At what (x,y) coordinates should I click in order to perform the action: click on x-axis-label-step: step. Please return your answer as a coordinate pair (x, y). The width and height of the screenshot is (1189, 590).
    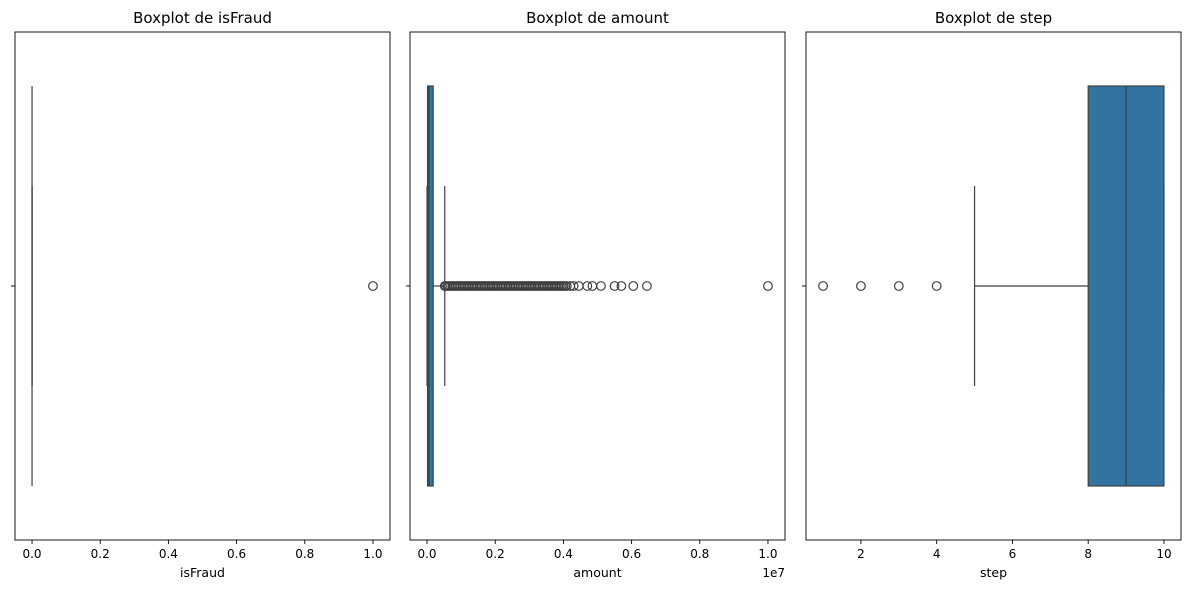
    Looking at the image, I should click on (993, 572).